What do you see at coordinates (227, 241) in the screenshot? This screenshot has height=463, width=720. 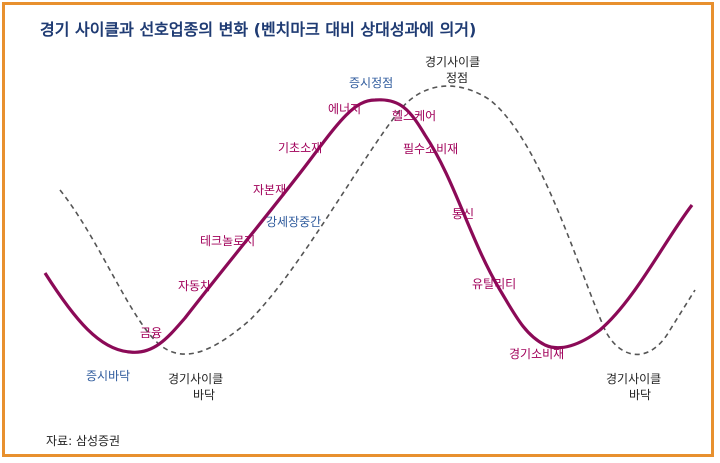 I see `sector-label-tech-hardware: 테크놀로지` at bounding box center [227, 241].